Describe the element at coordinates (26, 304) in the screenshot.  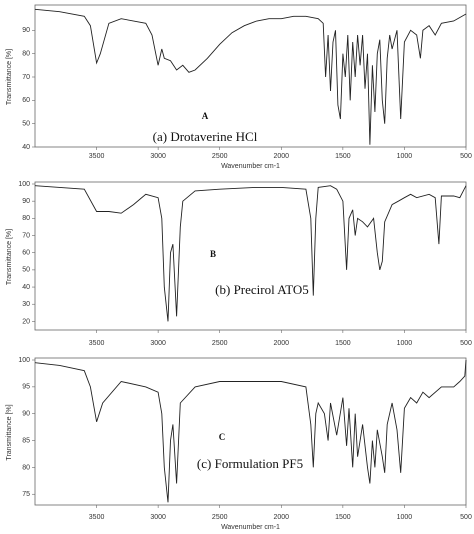
I see `y-tick-label: 30` at that location.